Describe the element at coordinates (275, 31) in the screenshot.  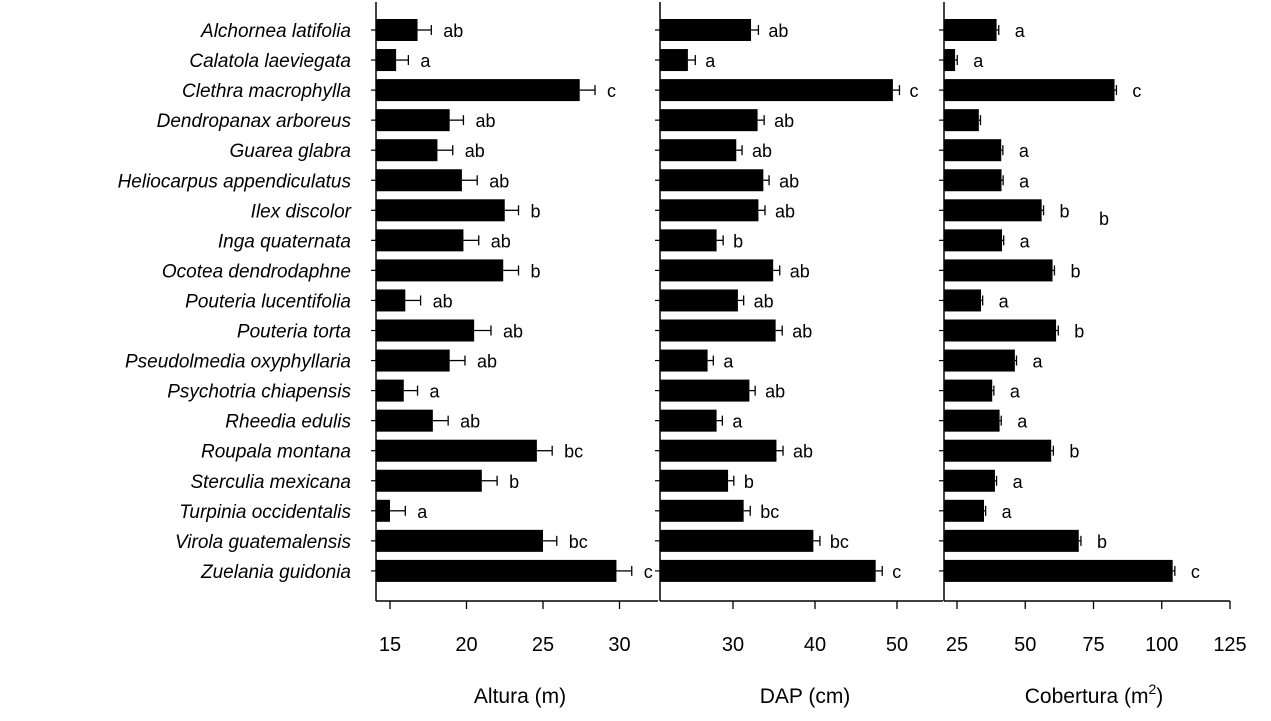
I see `species-label: Alchornea latifolia` at that location.